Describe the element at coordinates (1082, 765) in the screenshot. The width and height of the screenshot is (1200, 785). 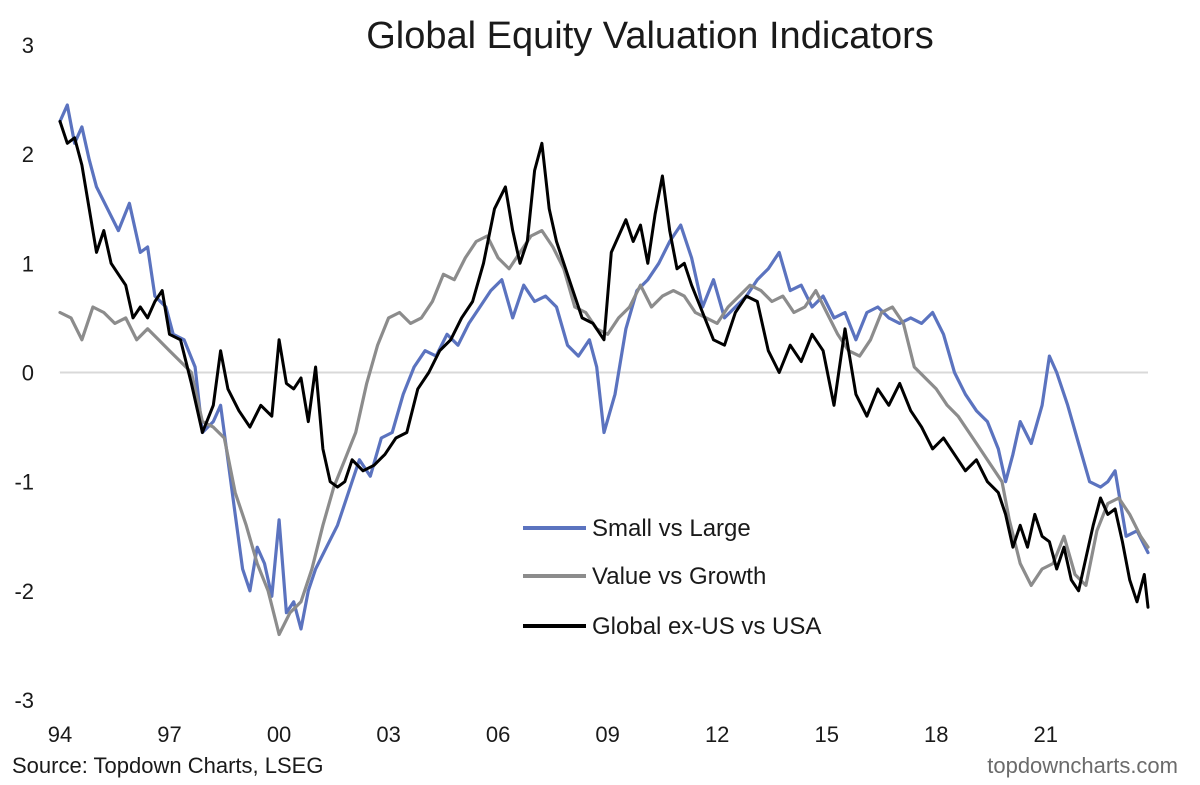
I see `brand-link: topdowncharts.com` at that location.